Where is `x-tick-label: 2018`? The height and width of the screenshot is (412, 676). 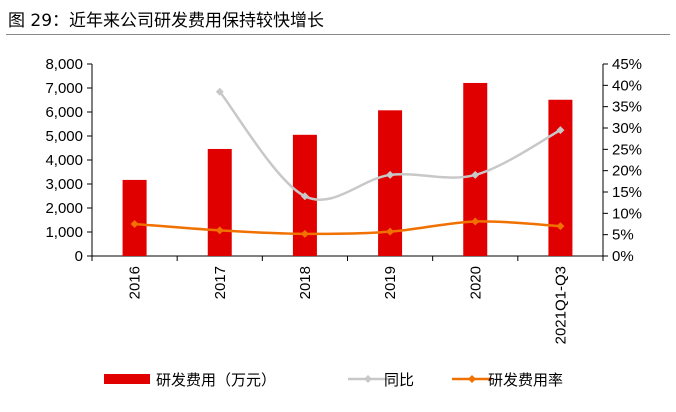 x-tick-label: 2018 is located at coordinates (305, 282).